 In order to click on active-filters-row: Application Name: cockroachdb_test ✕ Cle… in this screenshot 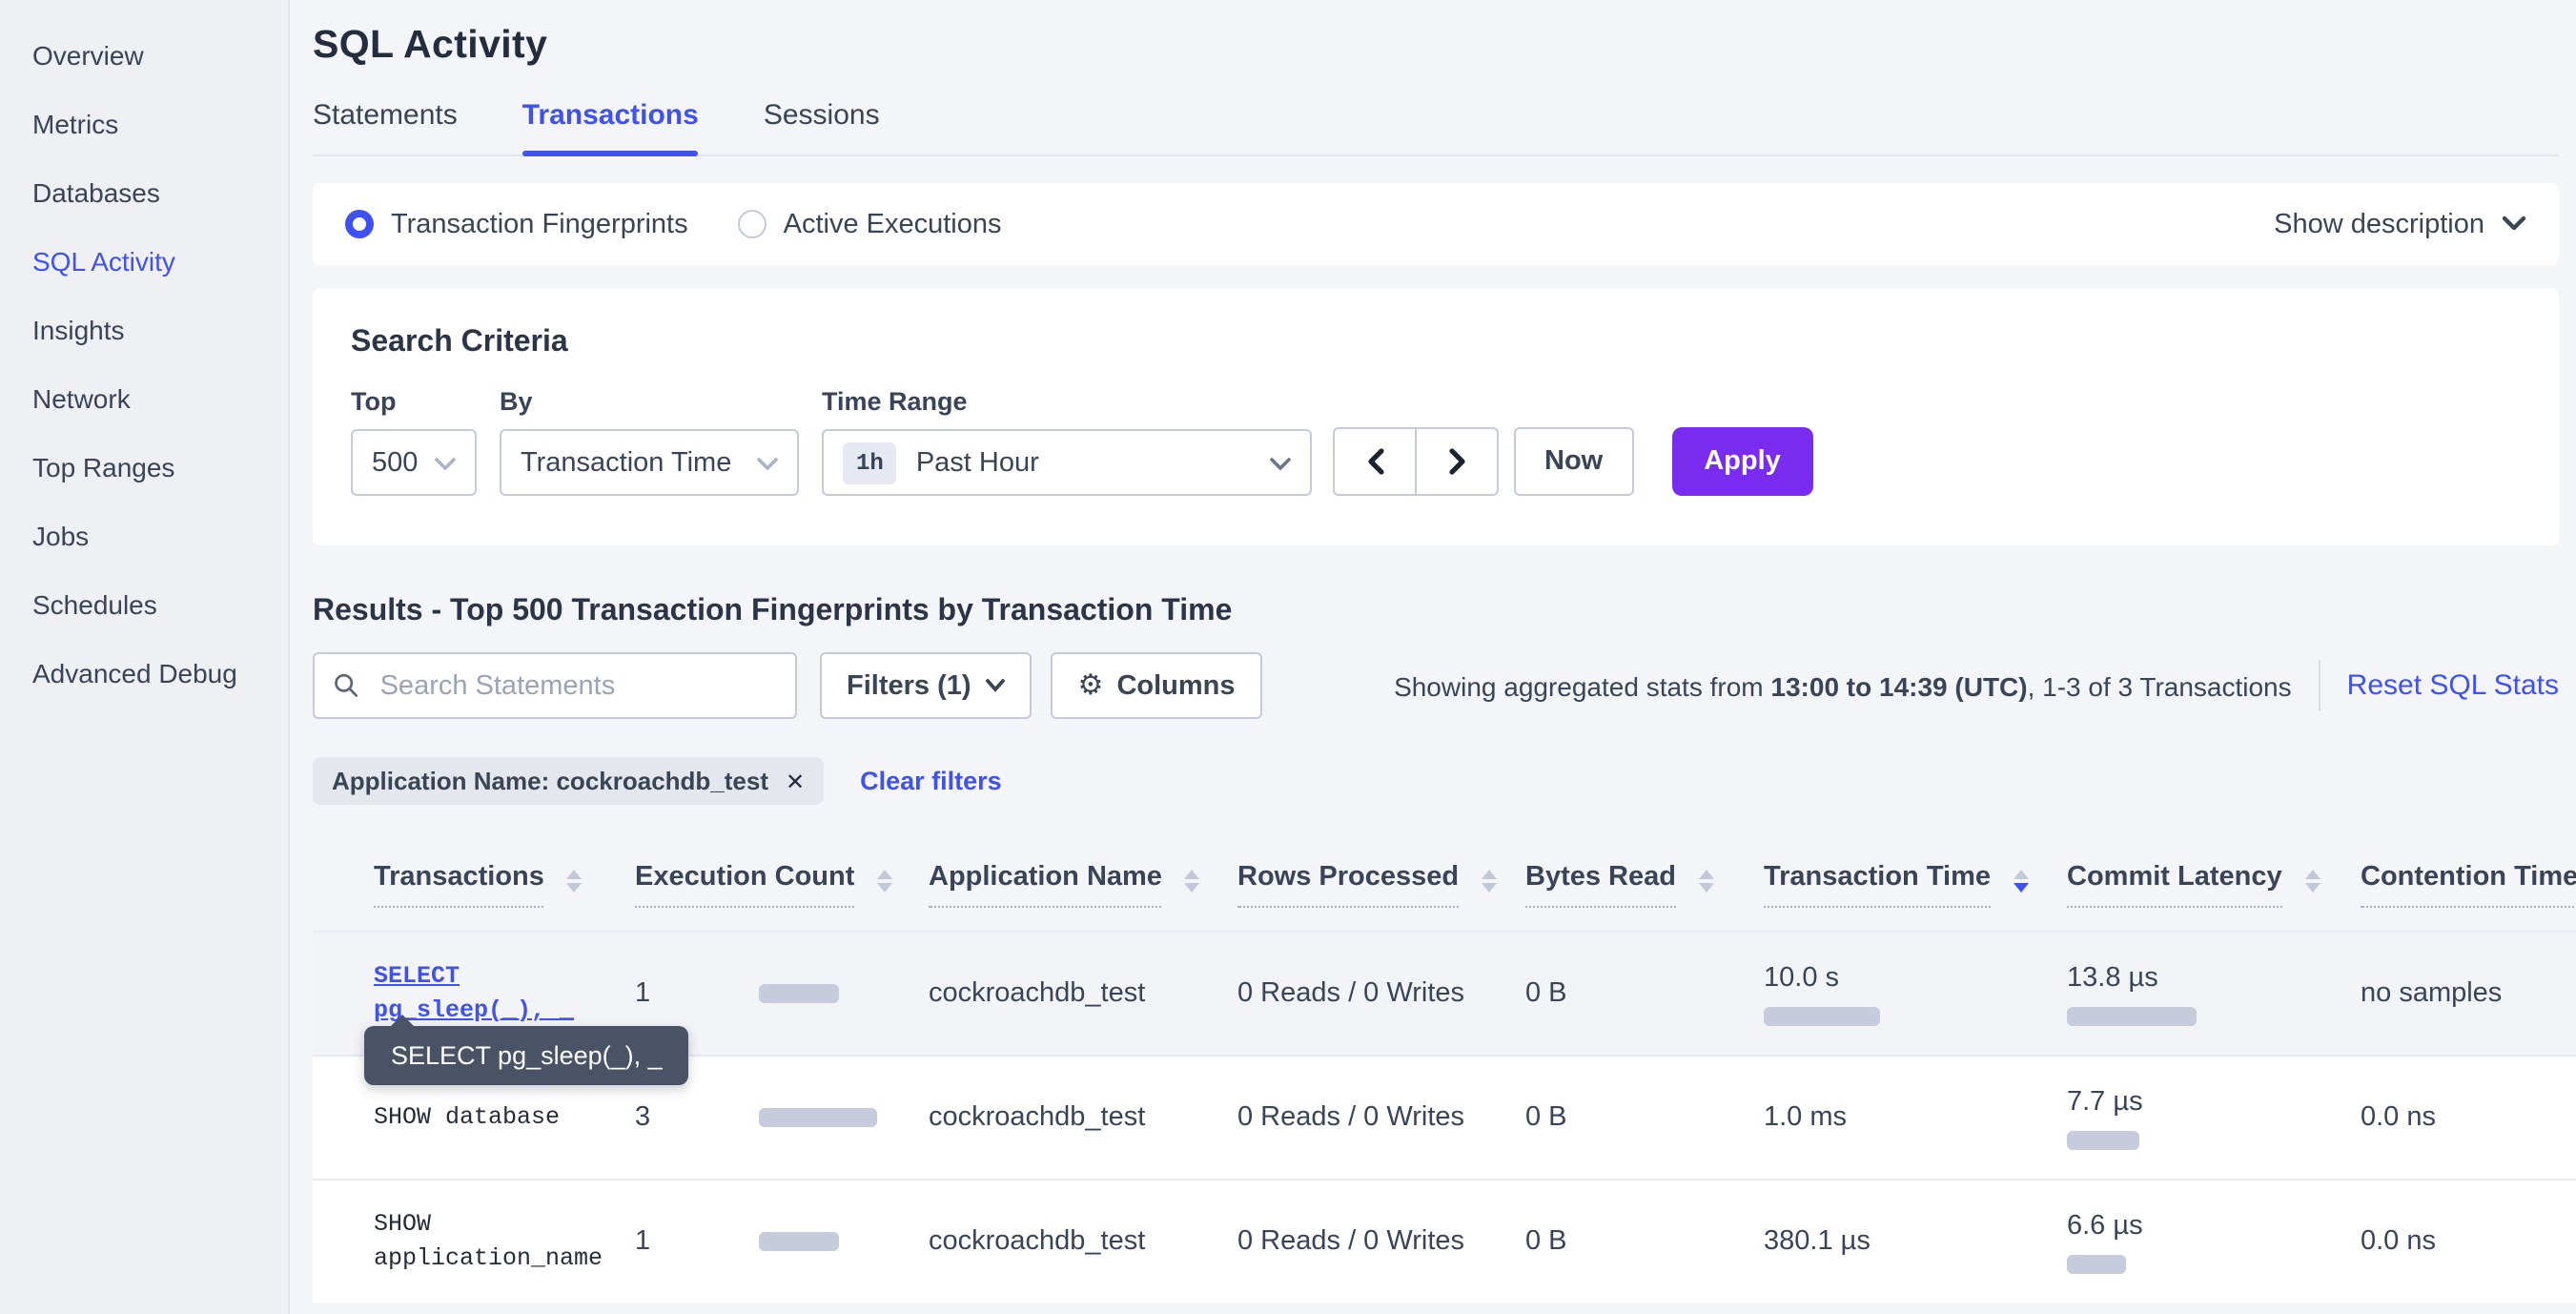, I will do `click(1436, 781)`.